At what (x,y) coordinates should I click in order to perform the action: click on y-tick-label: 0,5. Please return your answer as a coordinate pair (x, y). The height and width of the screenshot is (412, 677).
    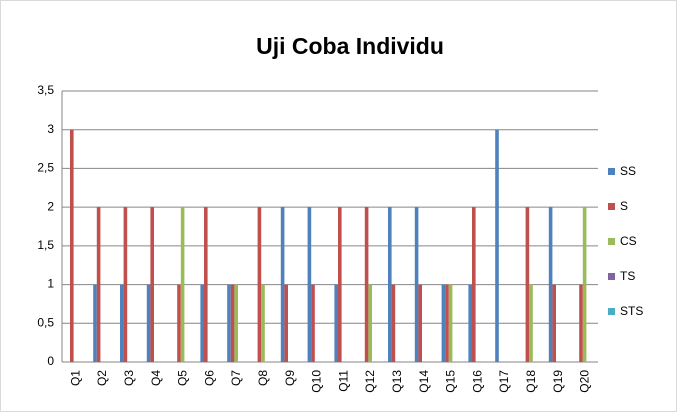
    Looking at the image, I should click on (45, 322).